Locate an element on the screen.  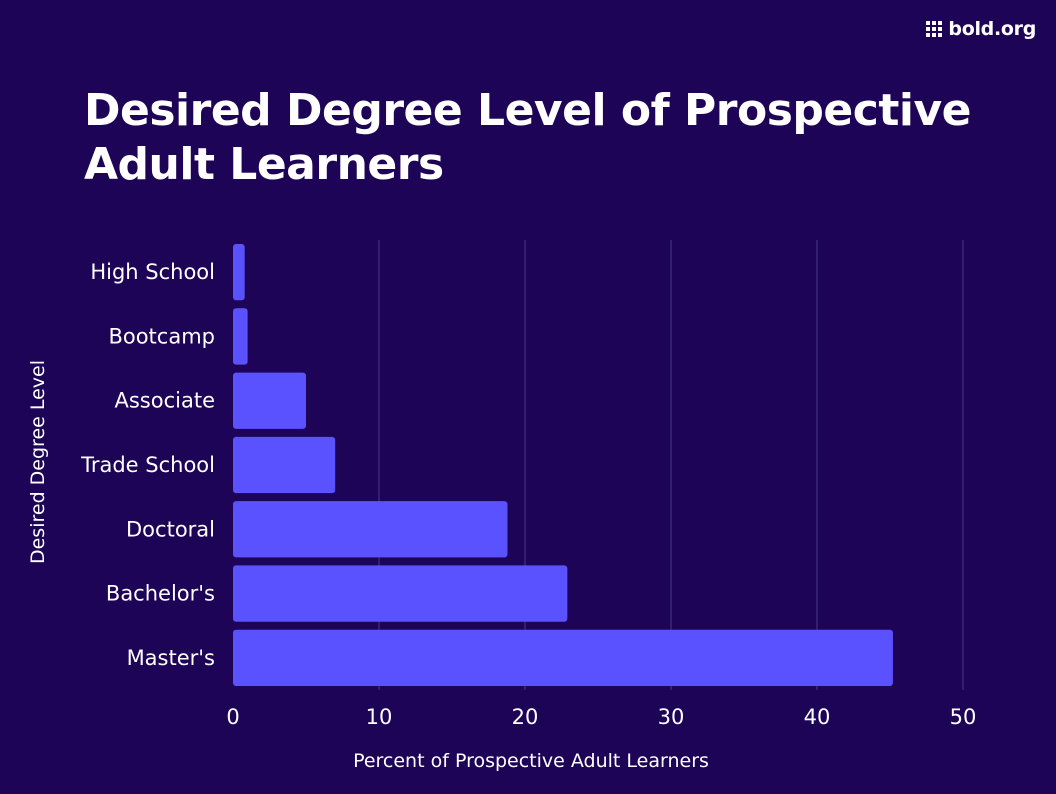
x-tick-label: 30 is located at coordinates (671, 717).